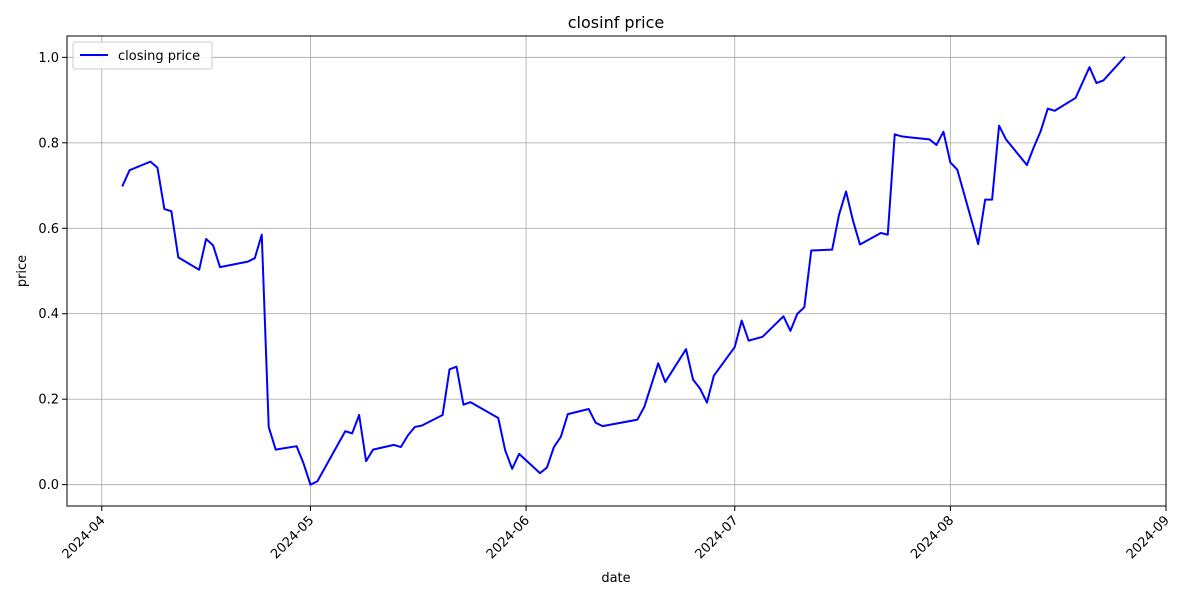 This screenshot has width=1200, height=600. I want to click on y-tick-label: 0.8, so click(48, 143).